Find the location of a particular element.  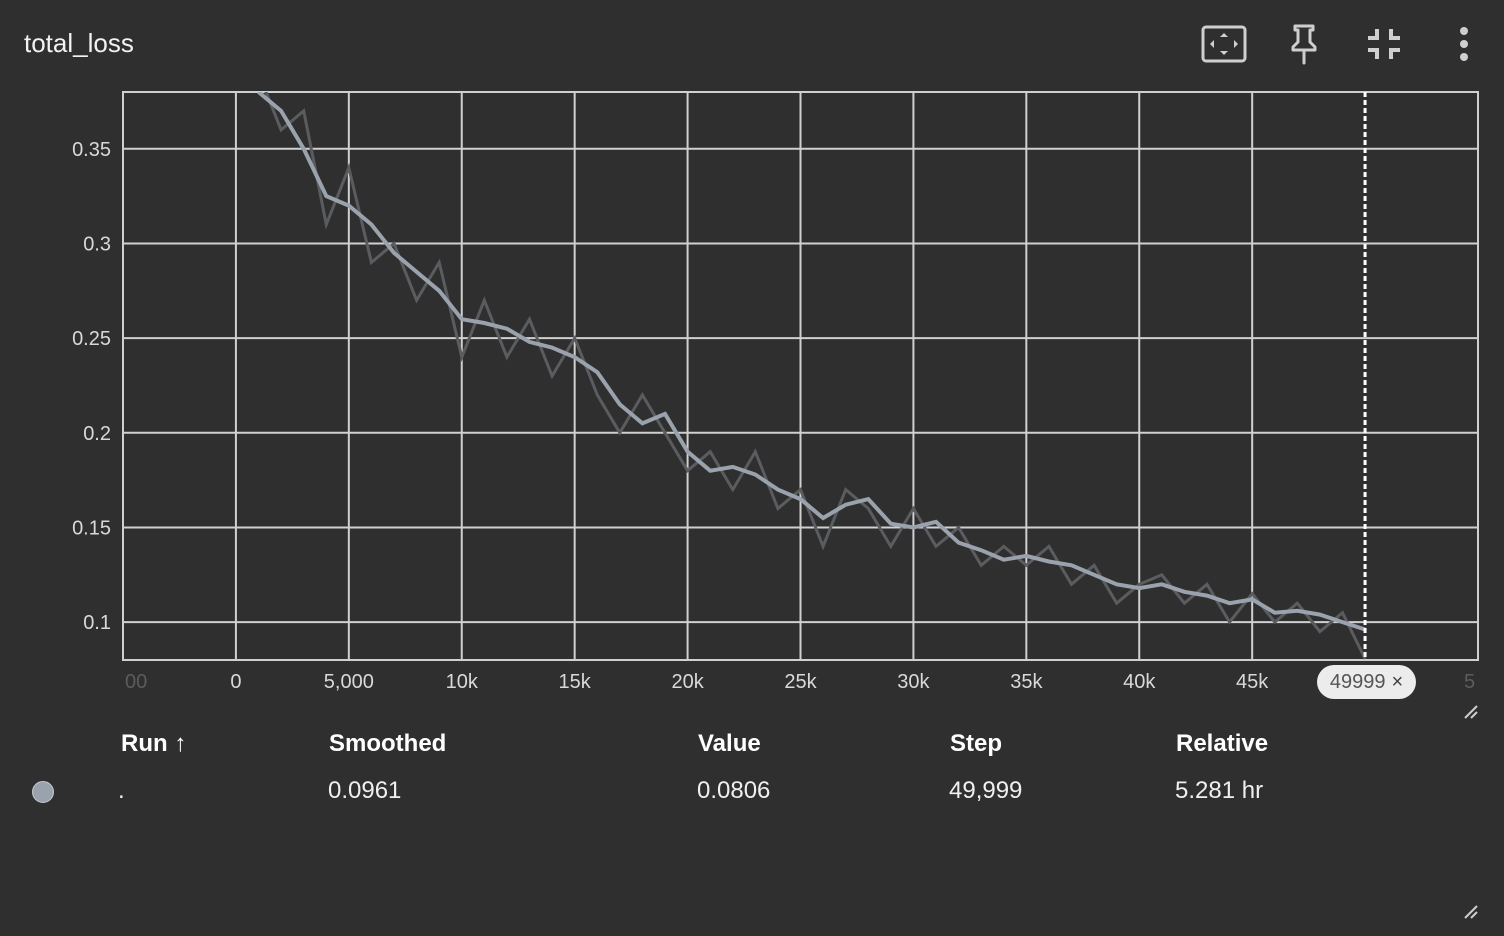

x-tick-edge-right: 5 is located at coordinates (1469, 682).